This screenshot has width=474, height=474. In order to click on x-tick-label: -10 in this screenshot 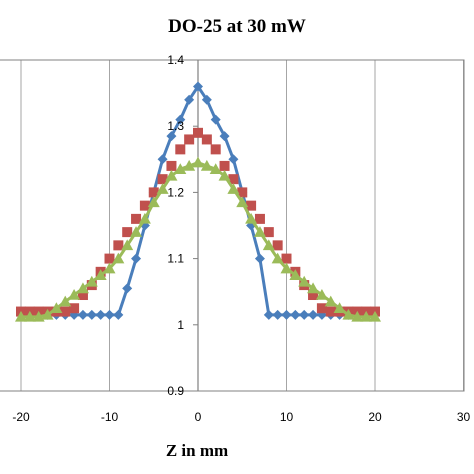, I will do `click(110, 417)`.